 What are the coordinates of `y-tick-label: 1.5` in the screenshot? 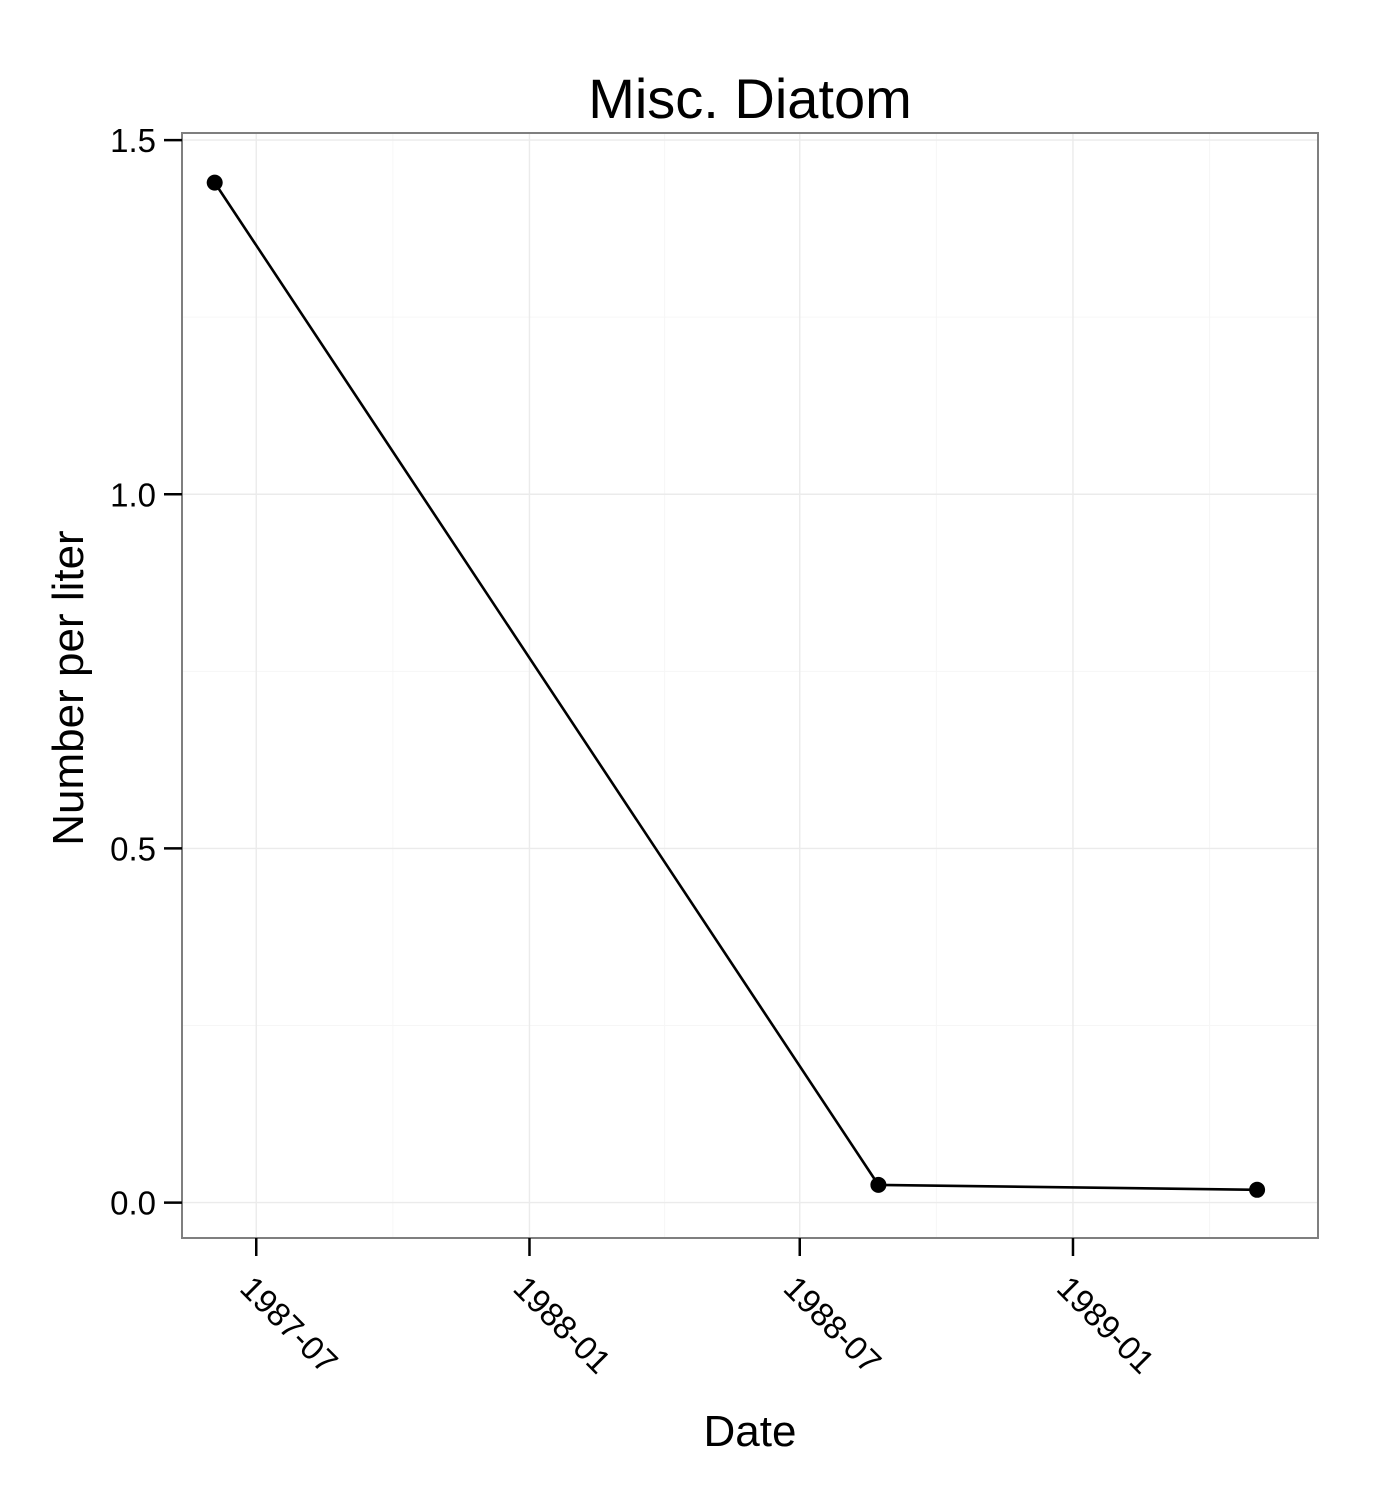 It's located at (133, 140).